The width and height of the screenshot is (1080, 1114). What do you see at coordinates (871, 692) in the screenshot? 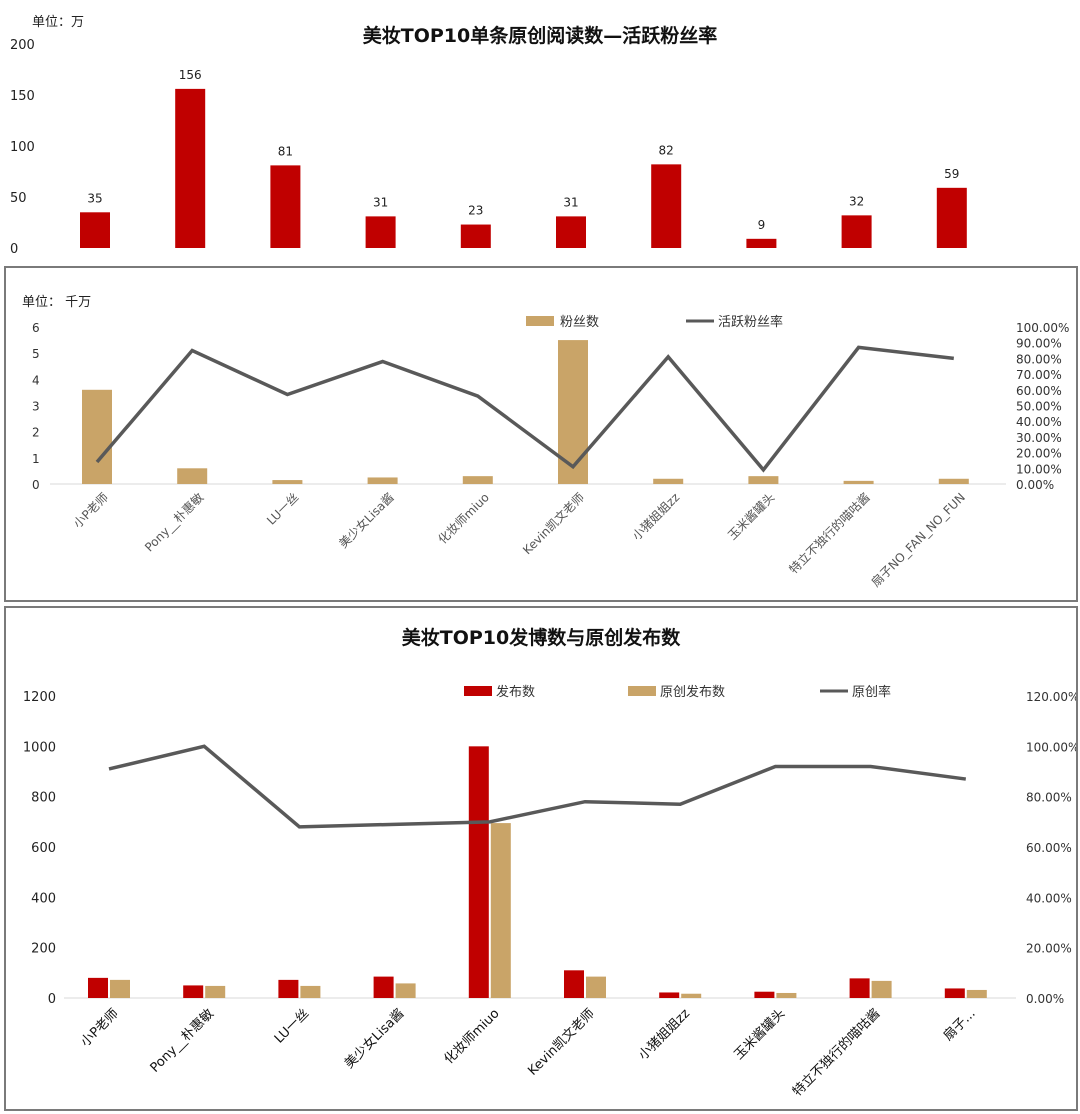
I see `legend-label-original-rate: 原创率` at bounding box center [871, 692].